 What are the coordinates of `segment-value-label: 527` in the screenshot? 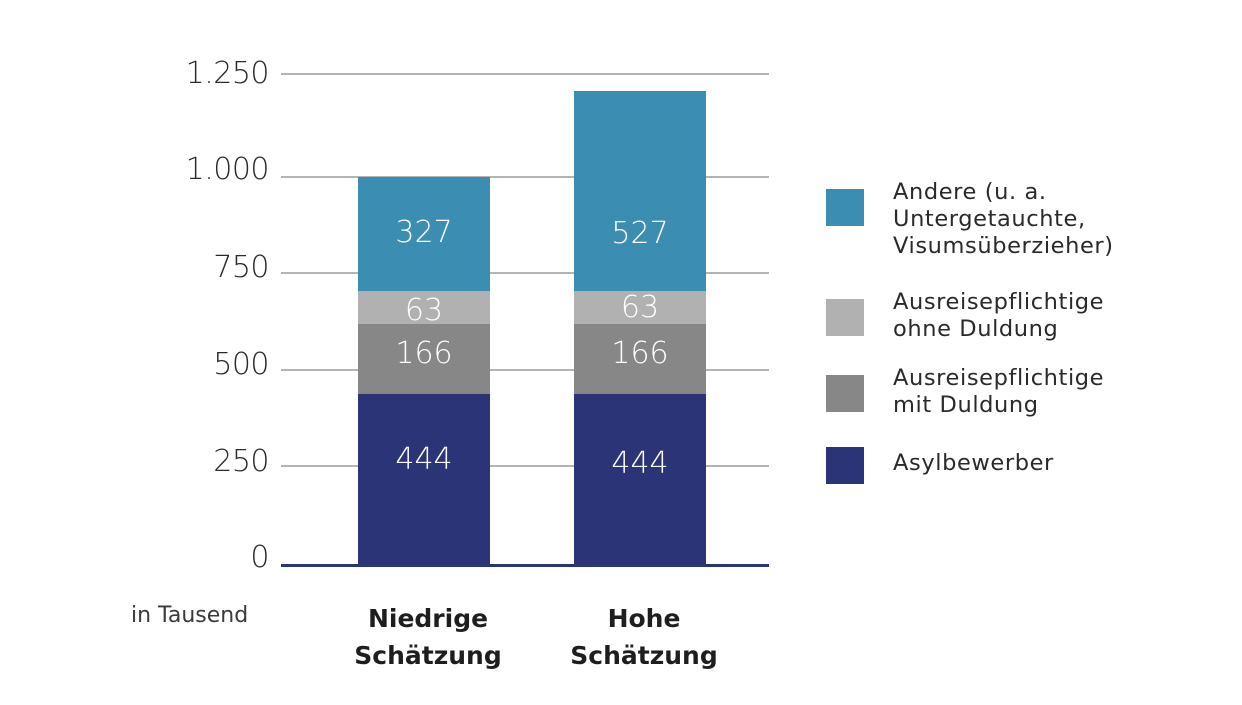 It's located at (640, 233).